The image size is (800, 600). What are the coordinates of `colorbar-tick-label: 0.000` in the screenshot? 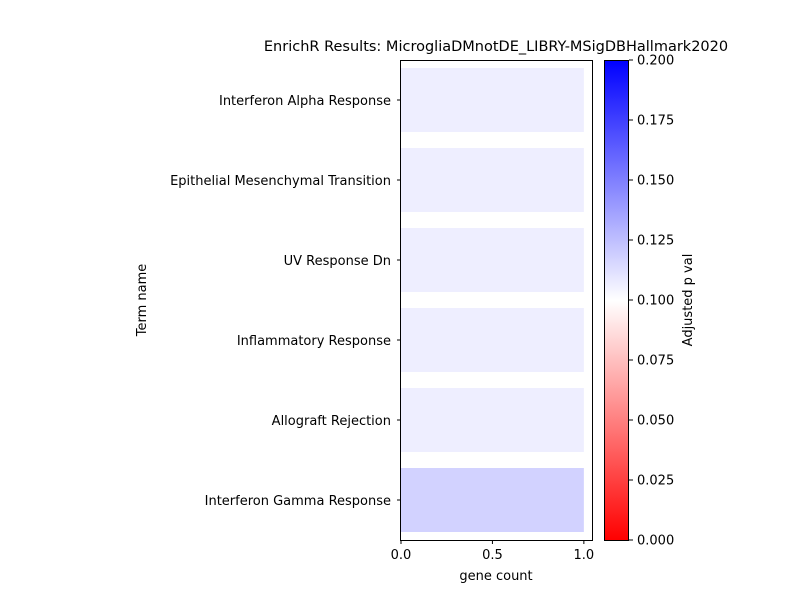 It's located at (655, 541).